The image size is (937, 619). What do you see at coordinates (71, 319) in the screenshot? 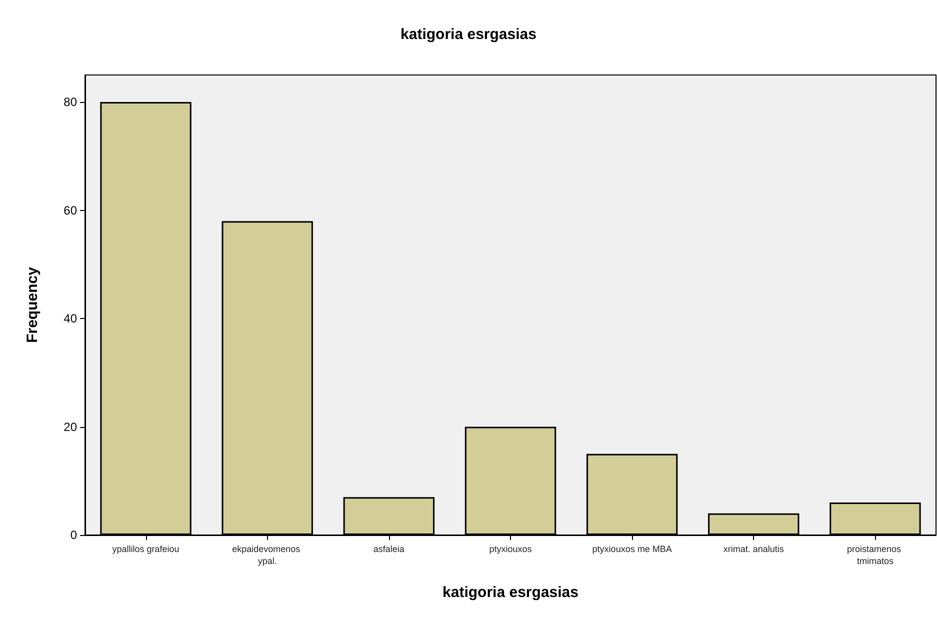
I see `y-tick-label: 40` at bounding box center [71, 319].